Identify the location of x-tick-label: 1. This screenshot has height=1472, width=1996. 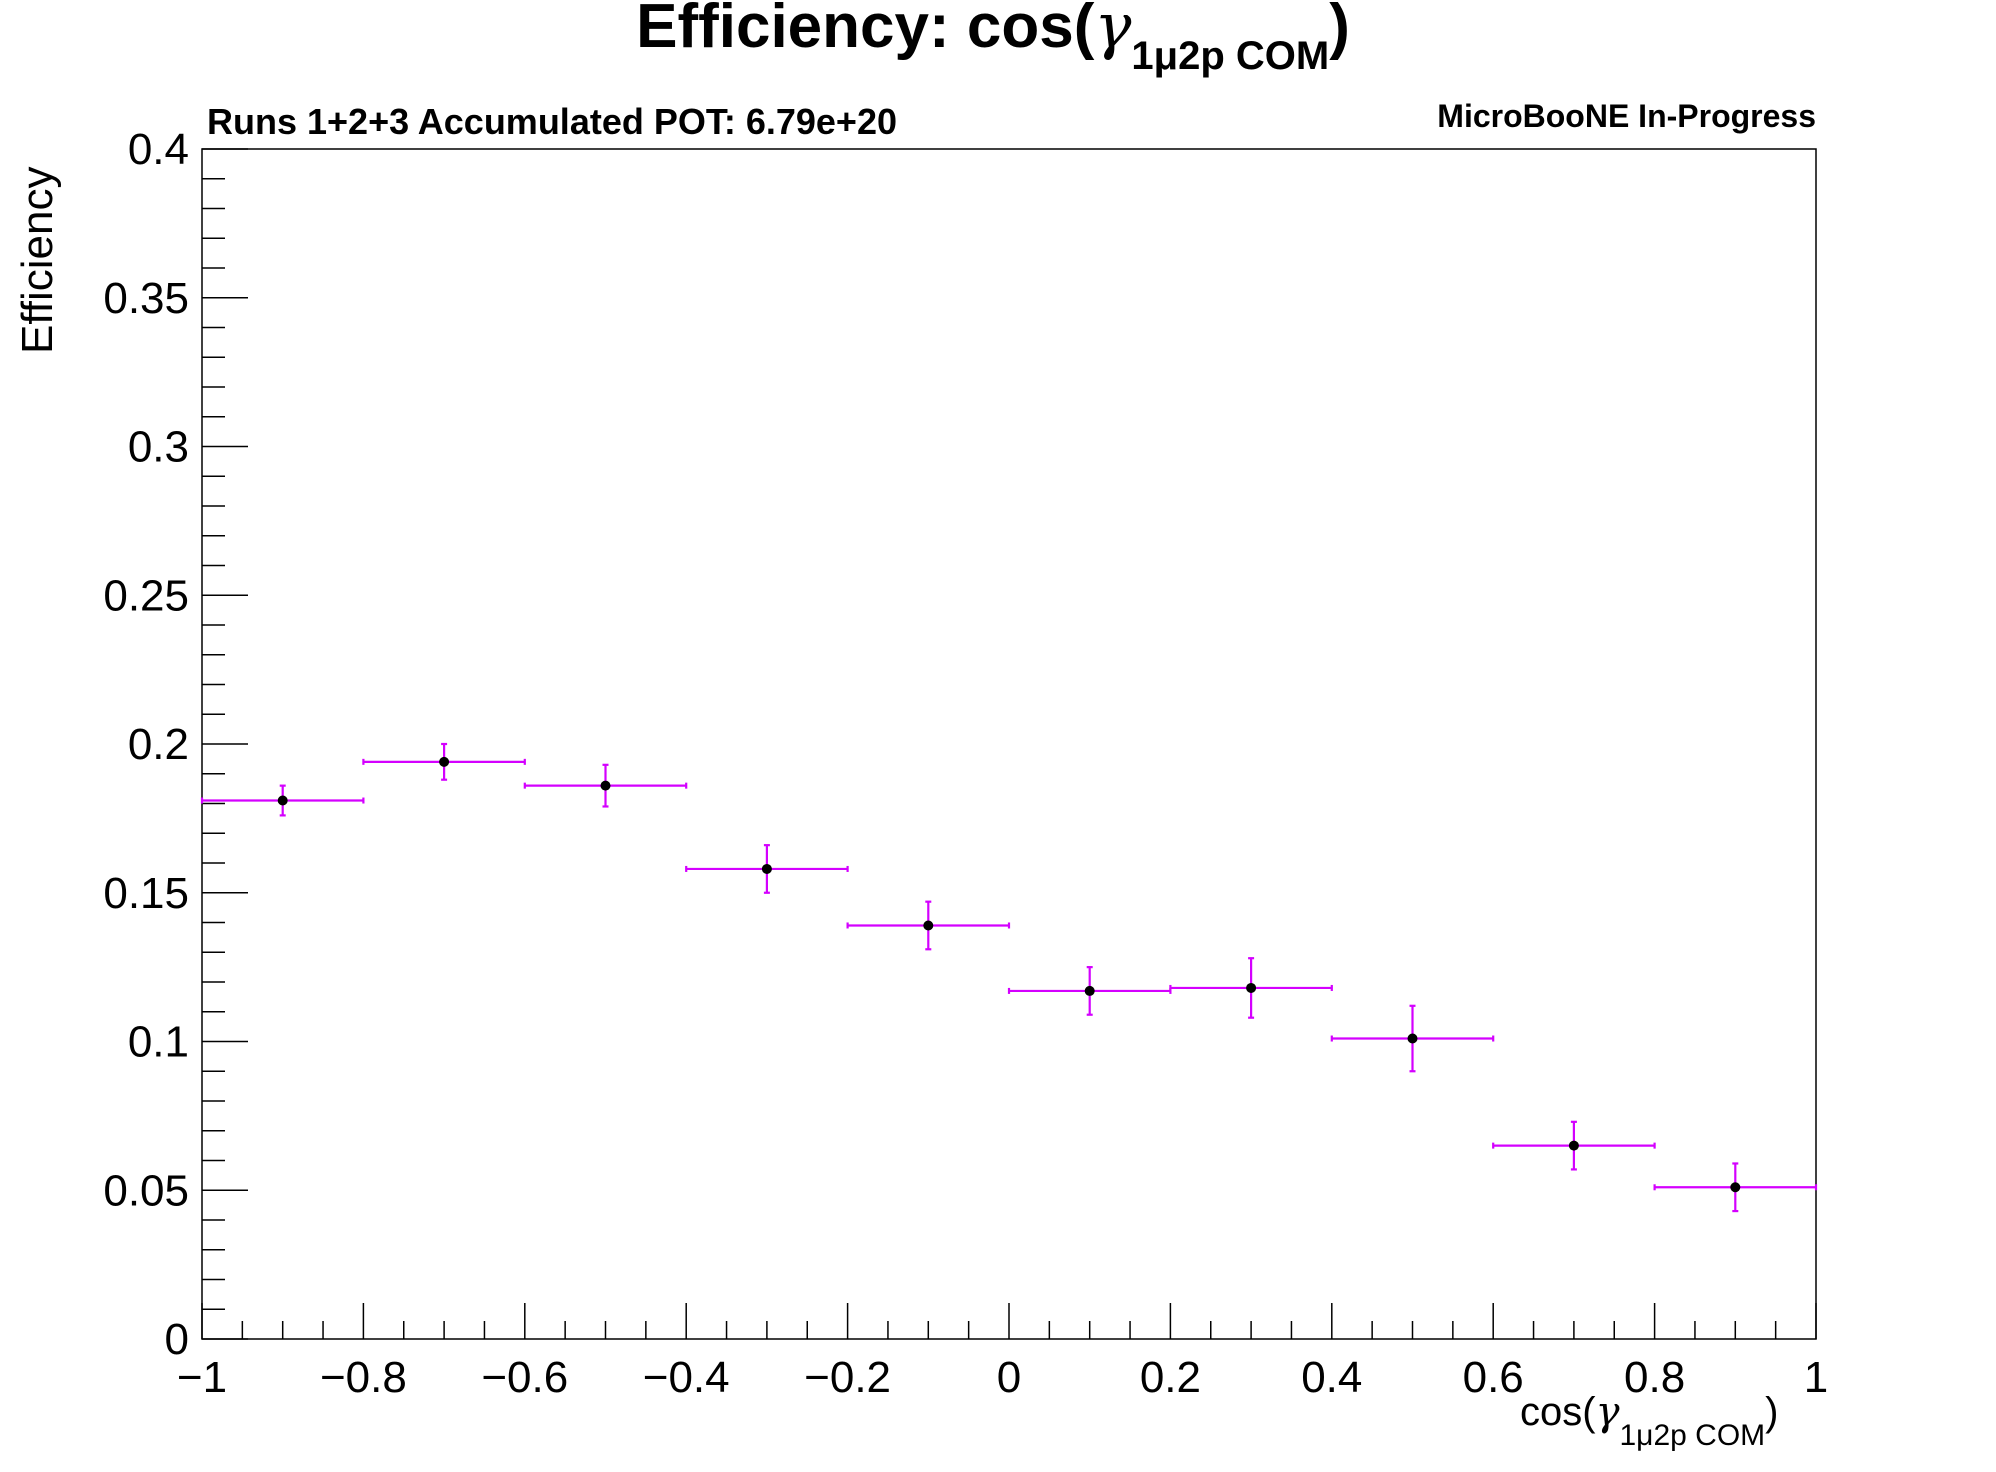
(1816, 1377).